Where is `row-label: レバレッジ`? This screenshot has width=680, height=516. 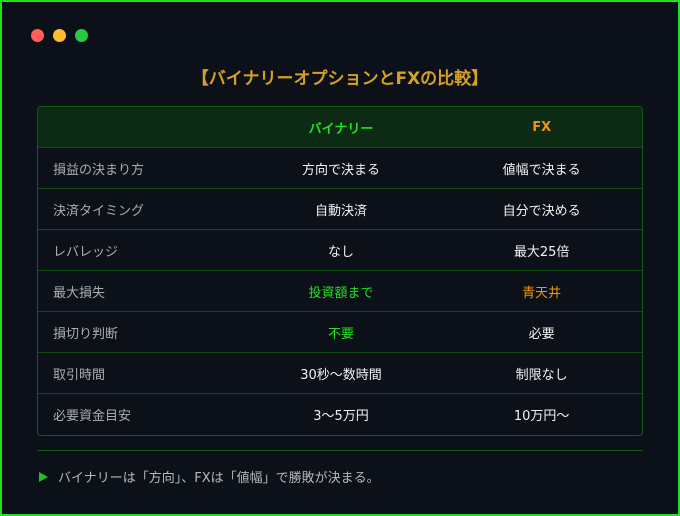
row-label: レバレッジ is located at coordinates (139, 250).